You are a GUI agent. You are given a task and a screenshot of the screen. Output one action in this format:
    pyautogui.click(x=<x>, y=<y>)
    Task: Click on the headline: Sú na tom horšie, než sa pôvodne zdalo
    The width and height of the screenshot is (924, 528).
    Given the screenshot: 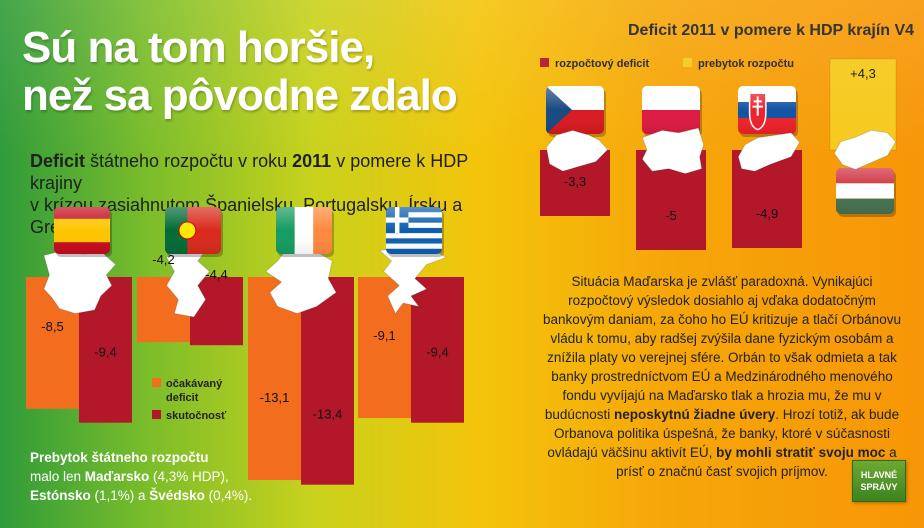 What is the action you would take?
    pyautogui.click(x=262, y=72)
    